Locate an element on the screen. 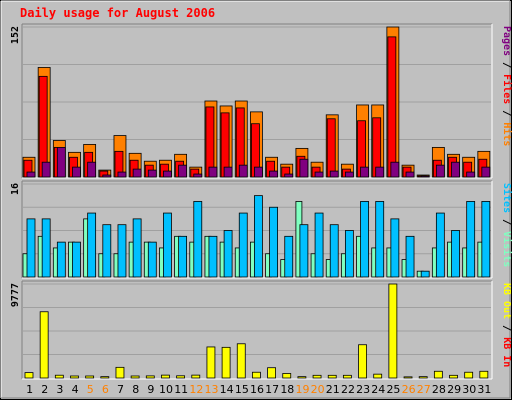 The width and height of the screenshot is (512, 400). legend-kbytes: KB Out / KB In is located at coordinates (506, 325).